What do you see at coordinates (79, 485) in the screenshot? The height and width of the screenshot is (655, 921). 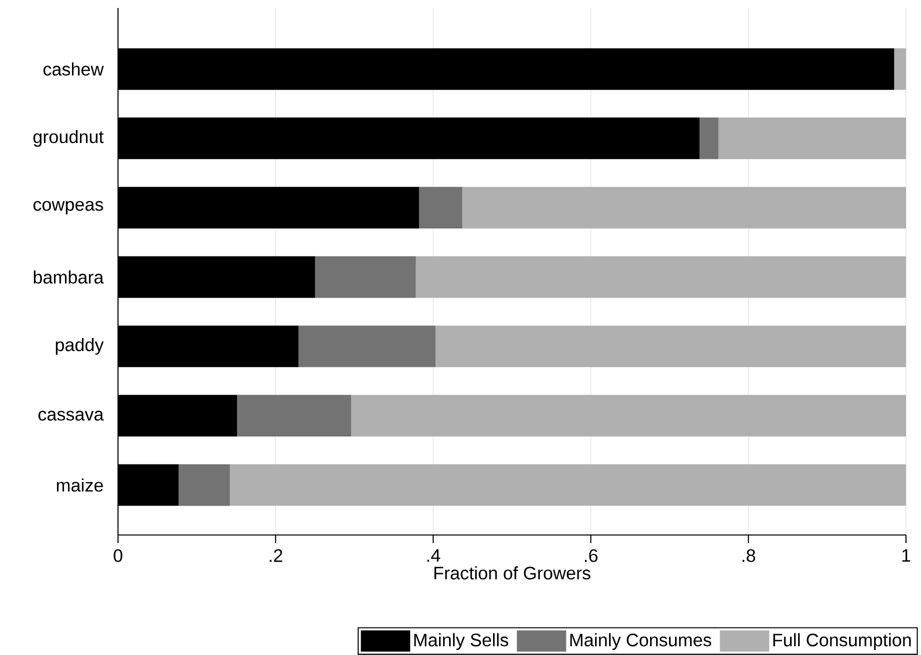 I see `y-tick-label: maize` at bounding box center [79, 485].